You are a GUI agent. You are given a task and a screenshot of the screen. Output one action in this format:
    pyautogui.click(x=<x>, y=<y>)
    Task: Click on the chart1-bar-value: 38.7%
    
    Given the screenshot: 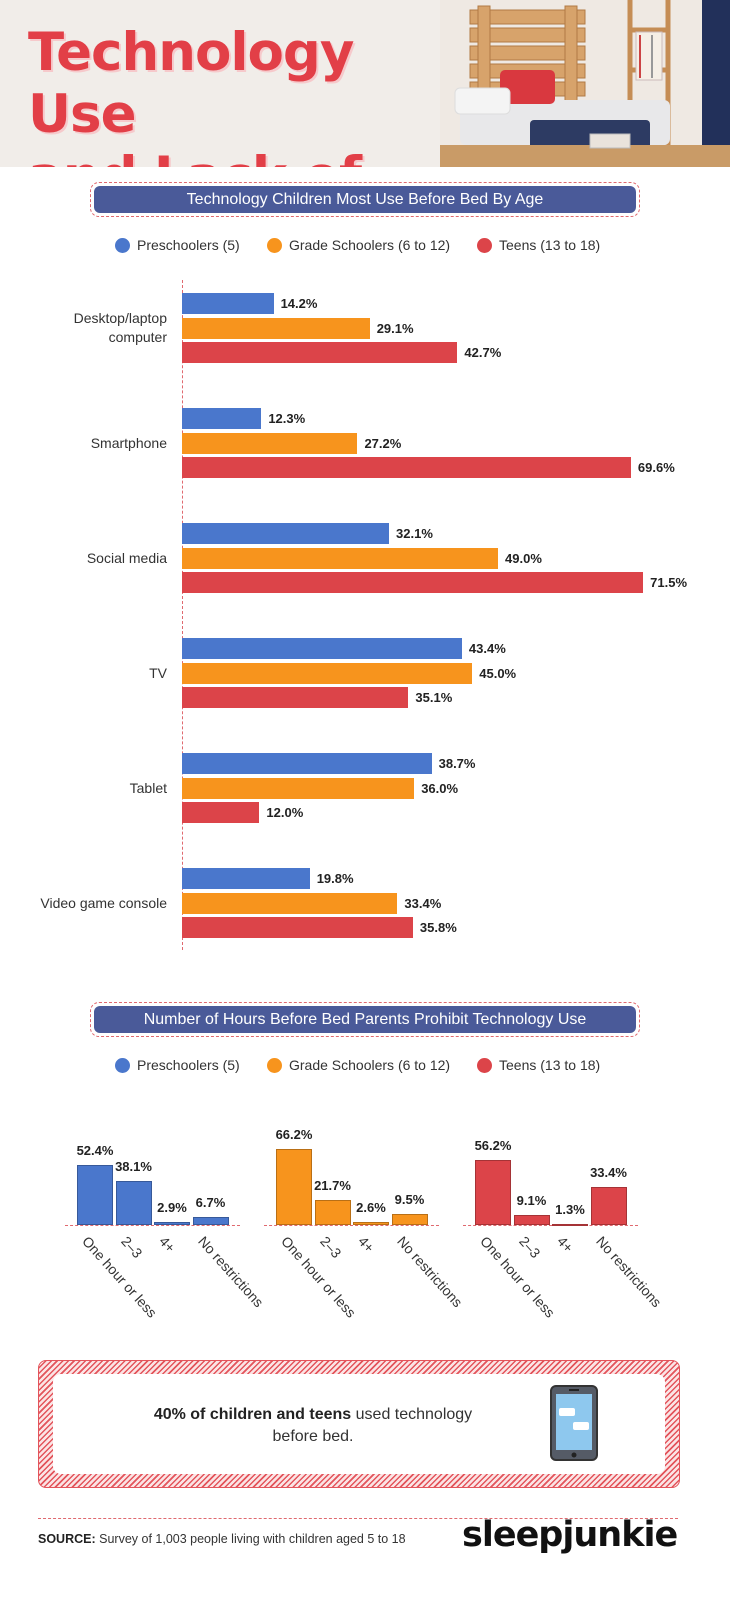 What is the action you would take?
    pyautogui.click(x=457, y=763)
    